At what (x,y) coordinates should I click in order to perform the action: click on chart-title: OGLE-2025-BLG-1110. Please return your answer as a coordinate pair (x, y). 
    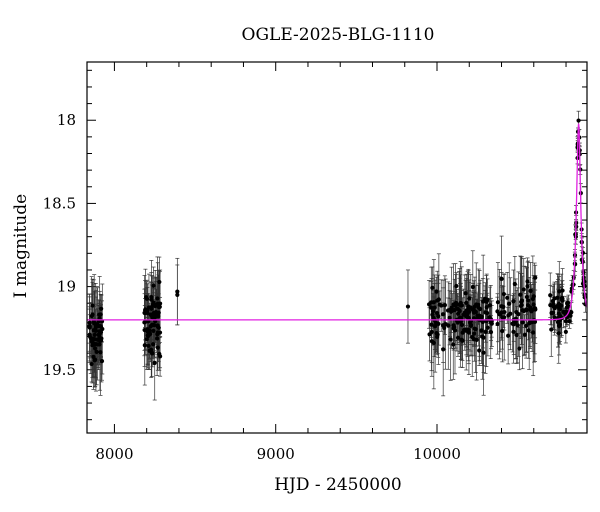
    Looking at the image, I should click on (338, 35).